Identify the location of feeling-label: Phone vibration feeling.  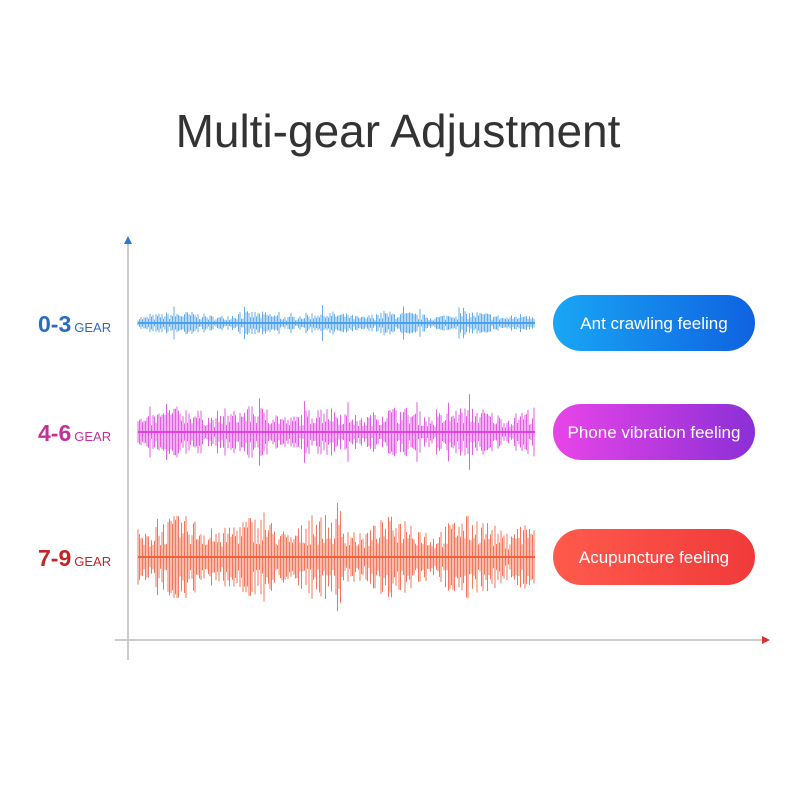
(654, 432).